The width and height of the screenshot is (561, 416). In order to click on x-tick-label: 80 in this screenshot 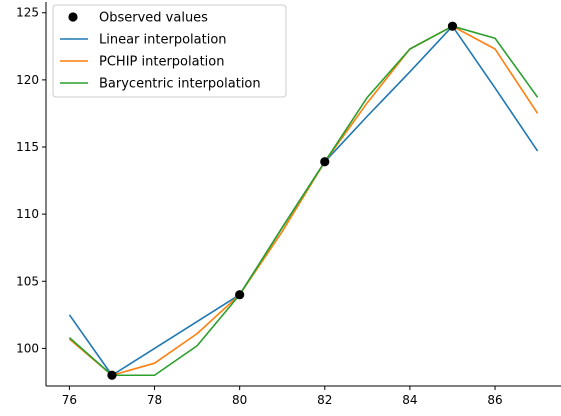, I will do `click(239, 400)`.